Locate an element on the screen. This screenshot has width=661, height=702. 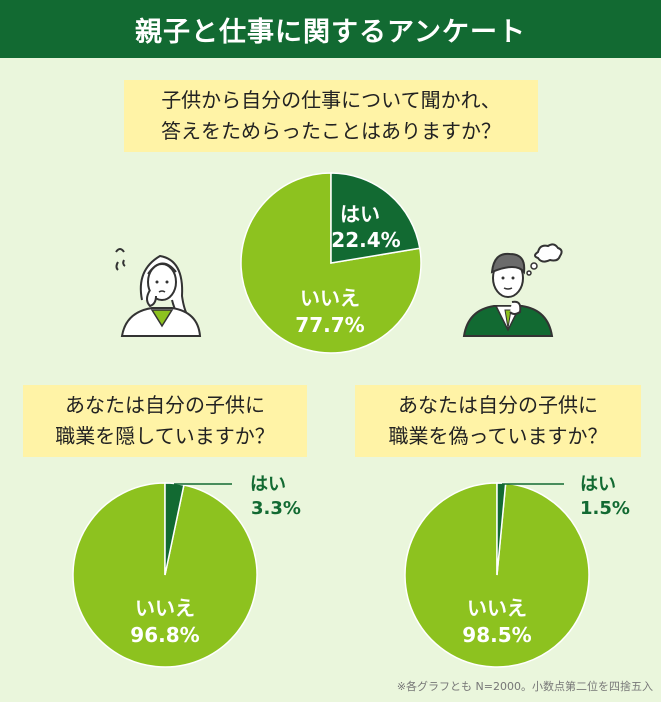
question-2-line-1: あなたは自分の子供に is located at coordinates (165, 405).